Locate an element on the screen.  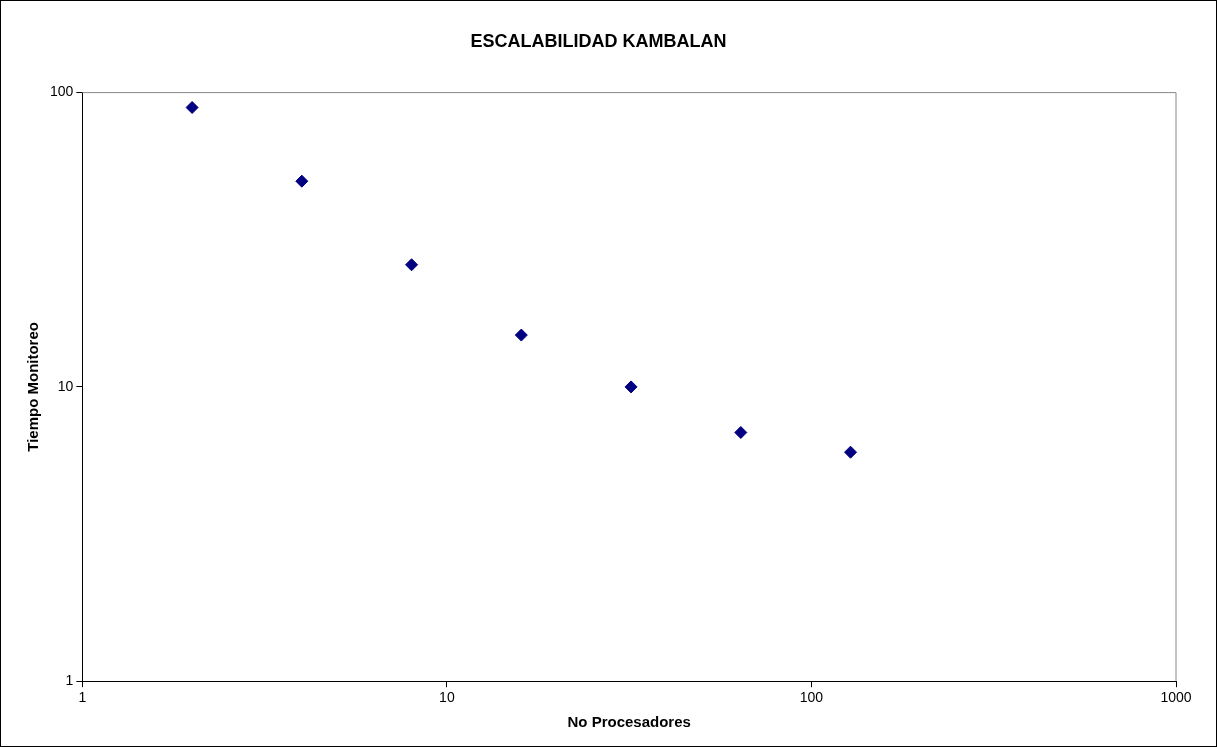
y-tick-label: 100 is located at coordinates (62, 91).